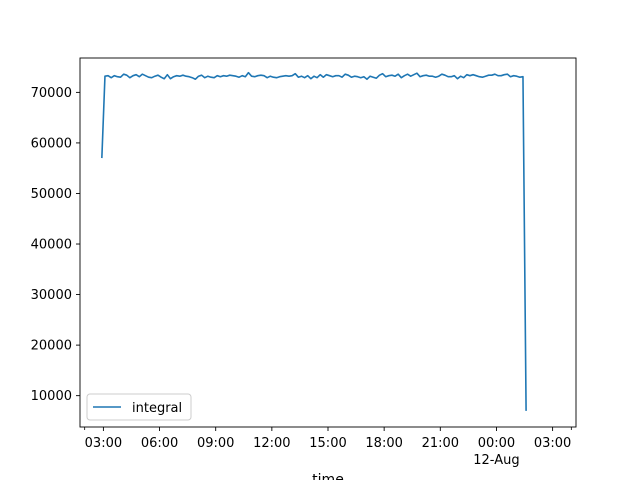 The image size is (640, 480). What do you see at coordinates (440, 443) in the screenshot?
I see `x-tick-label: 21:00` at bounding box center [440, 443].